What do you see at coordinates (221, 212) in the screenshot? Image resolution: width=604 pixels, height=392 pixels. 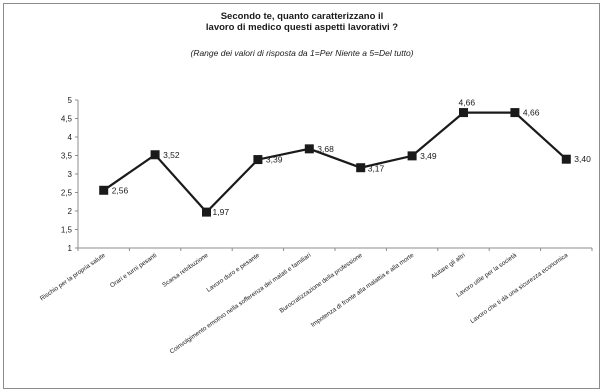 I see `data-label: 1,97` at bounding box center [221, 212].